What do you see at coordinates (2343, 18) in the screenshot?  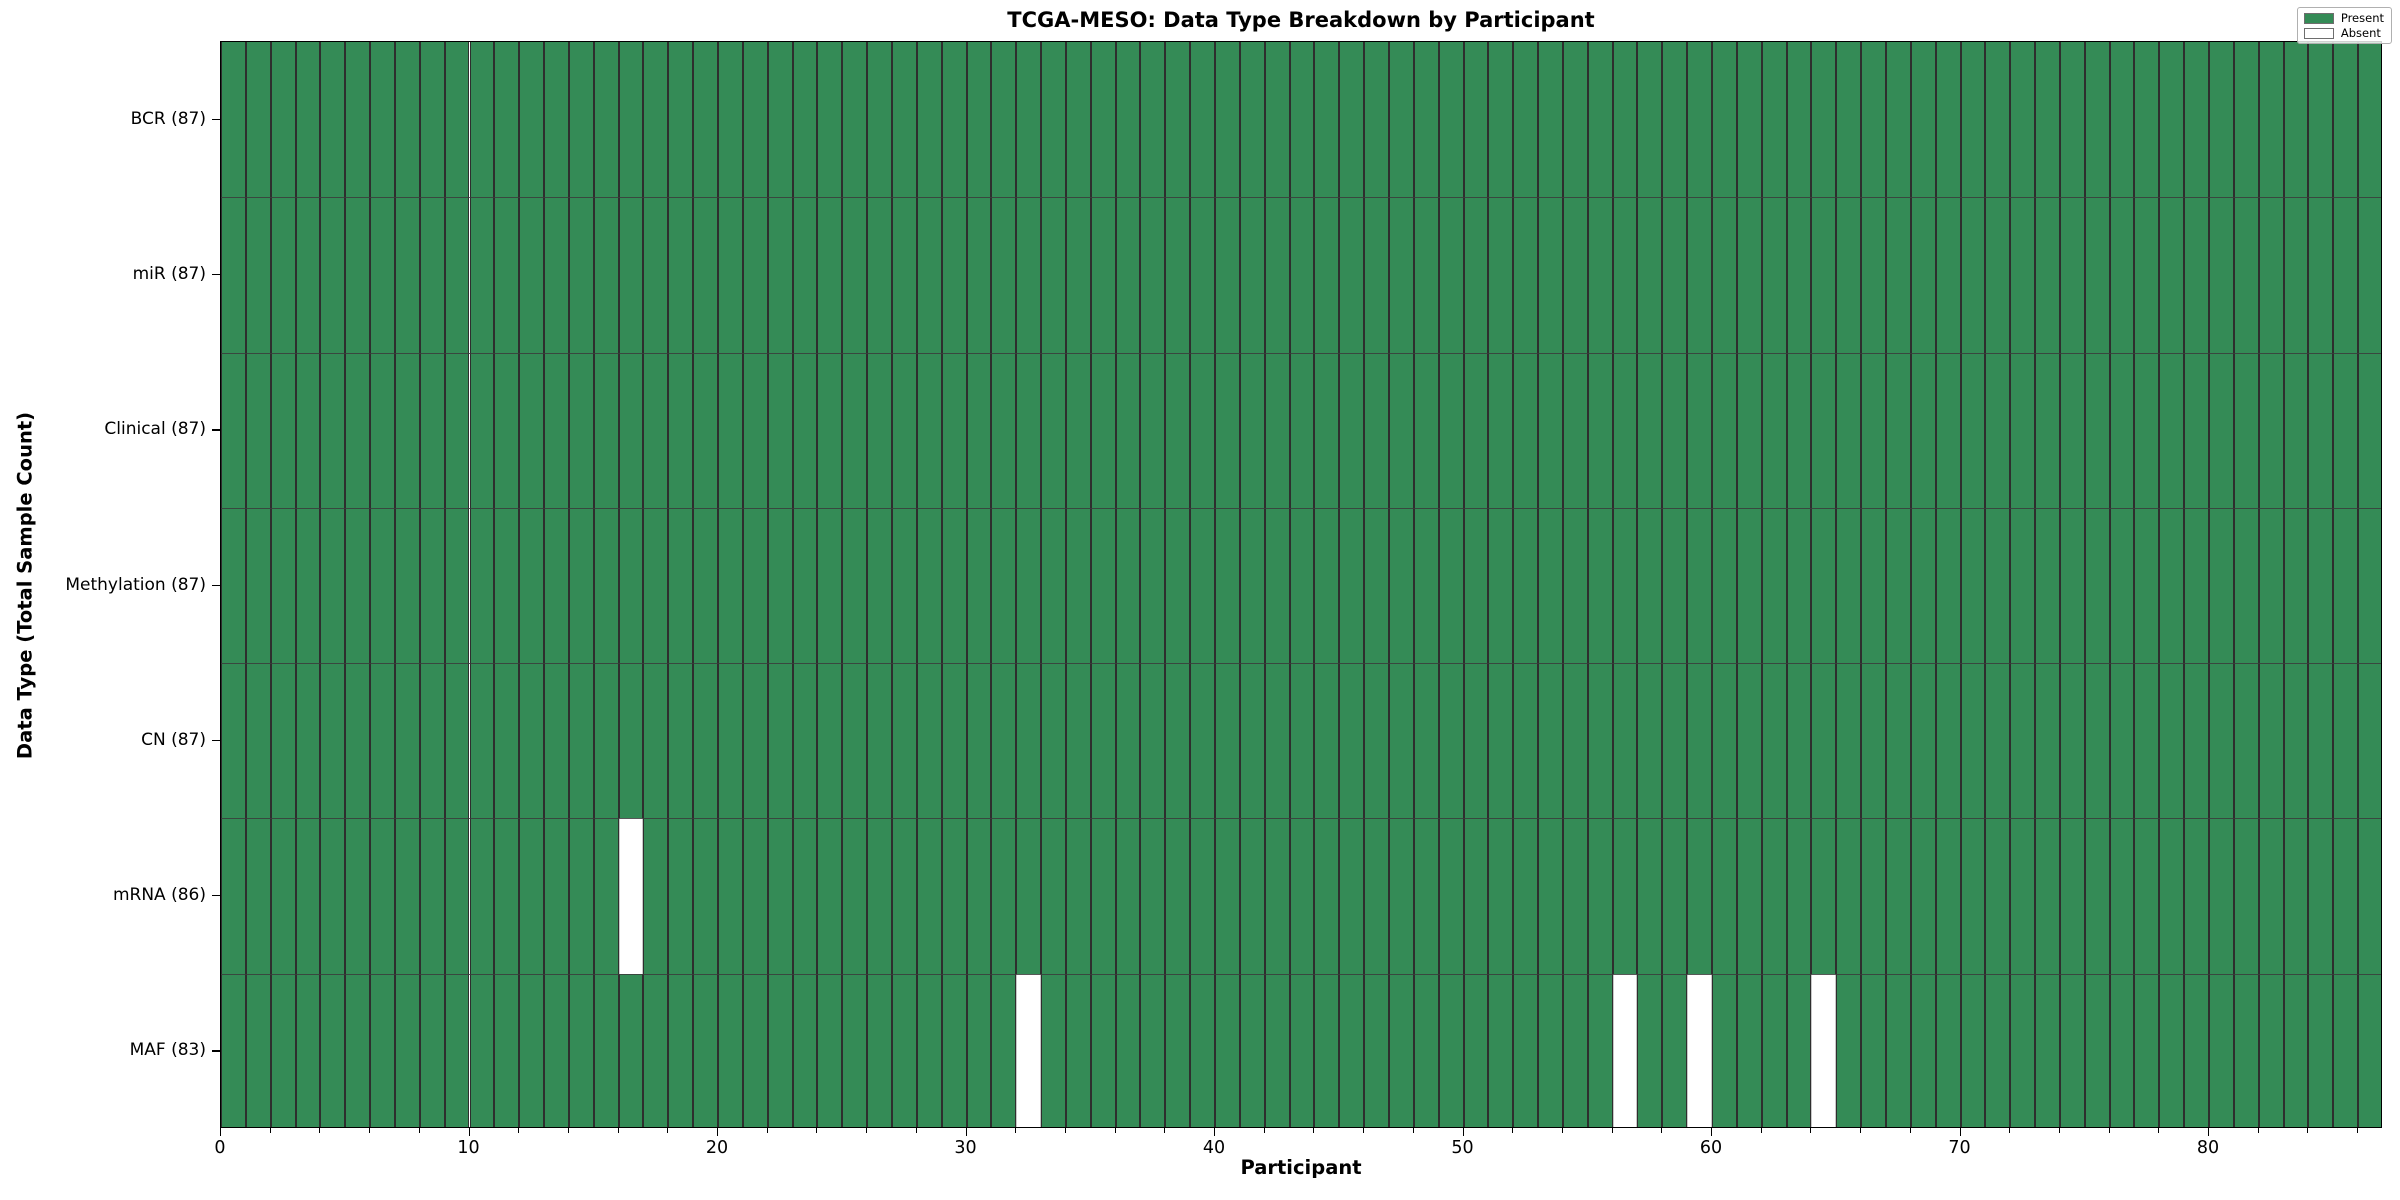 I see `legend-item: Present` at bounding box center [2343, 18].